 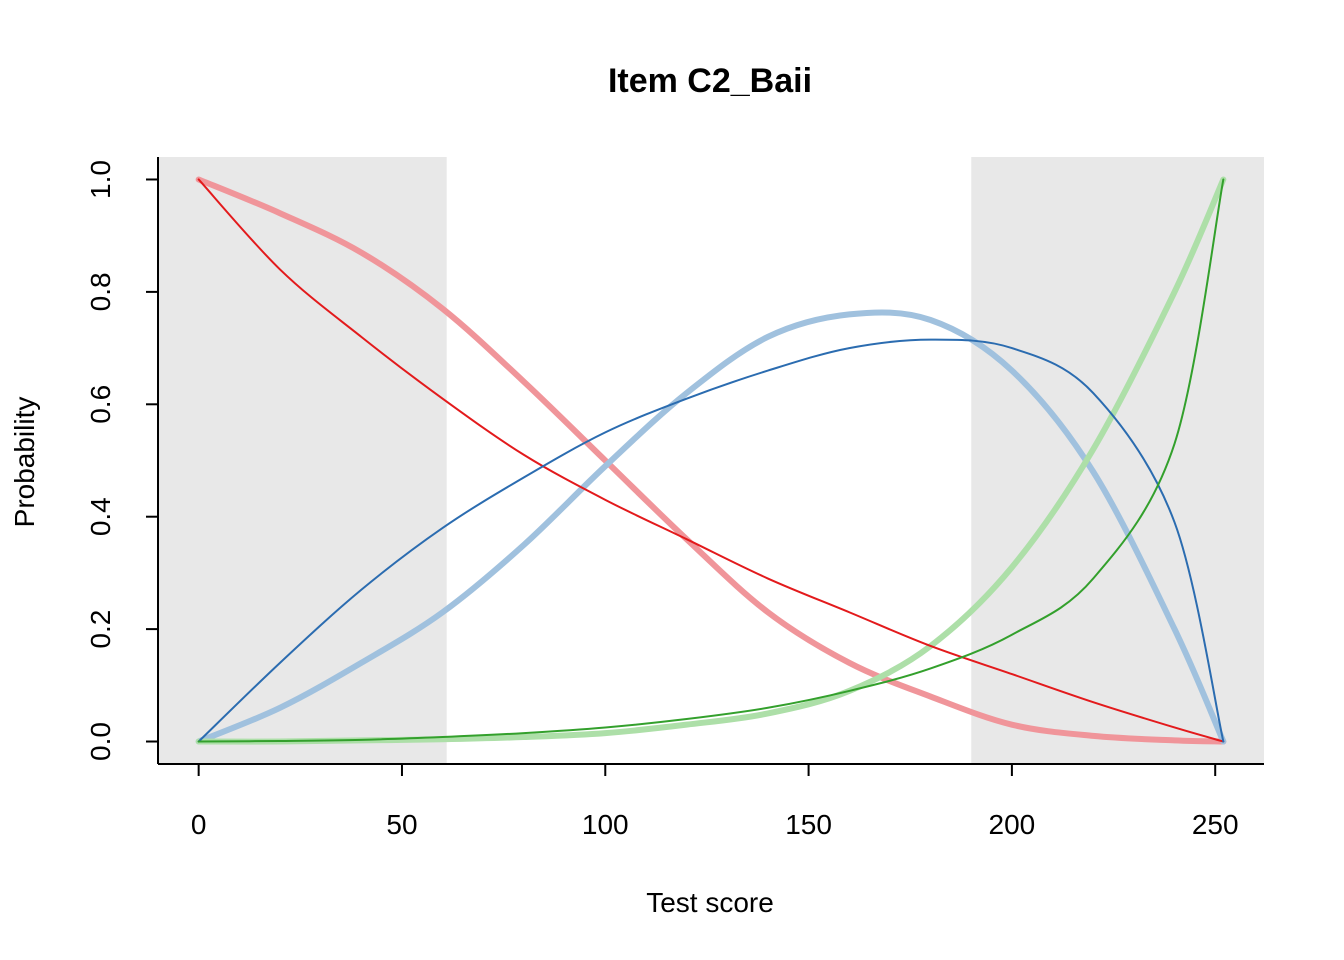 I want to click on y-tick-label-5: 1.0, so click(x=100, y=179).